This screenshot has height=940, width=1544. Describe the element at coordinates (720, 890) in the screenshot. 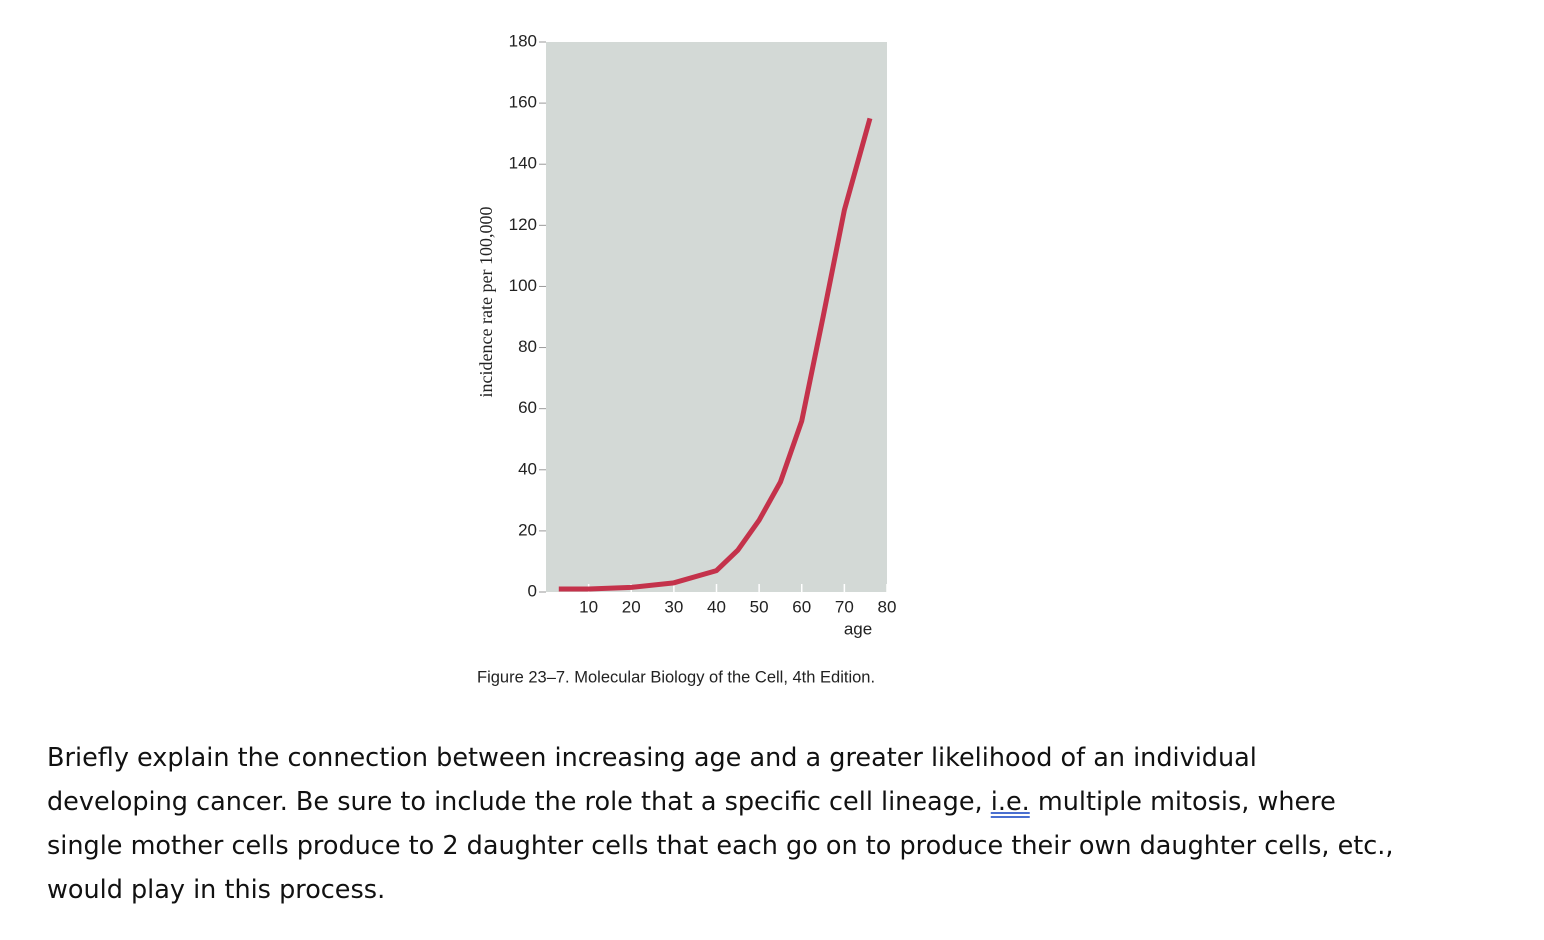

I see `question-line: would play in this process.` at that location.